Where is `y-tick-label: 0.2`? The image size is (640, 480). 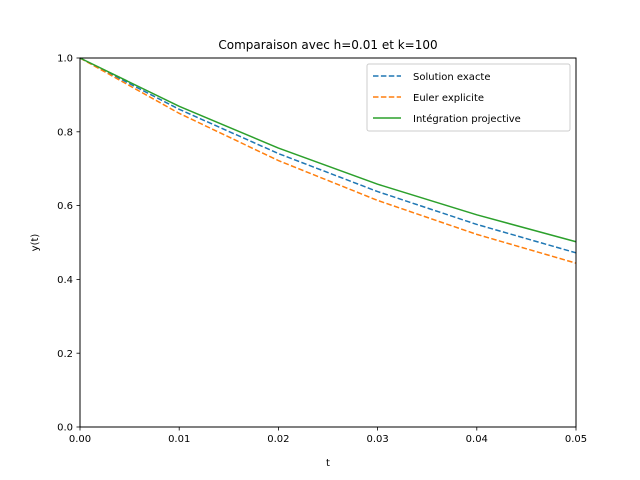 y-tick-label: 0.2 is located at coordinates (65, 354).